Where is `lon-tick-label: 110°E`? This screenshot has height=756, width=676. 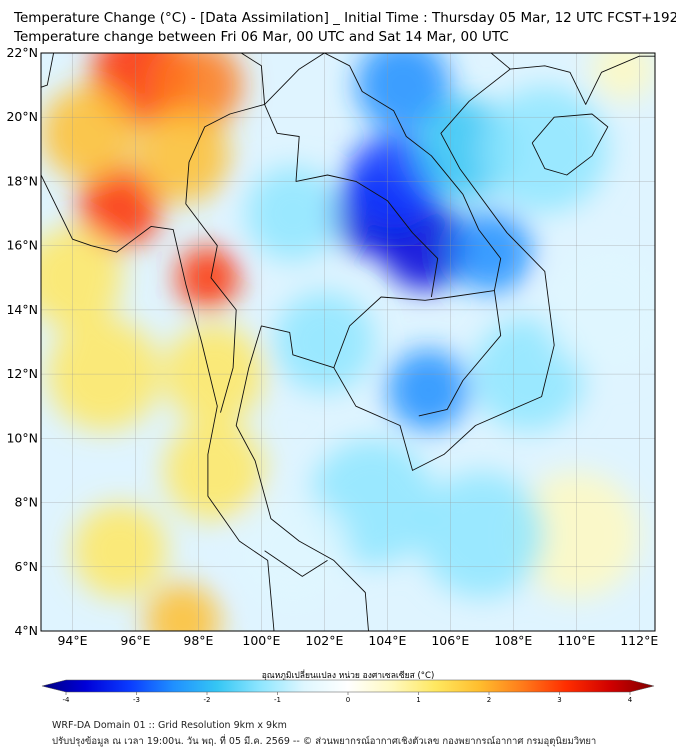 lon-tick-label: 110°E is located at coordinates (576, 640).